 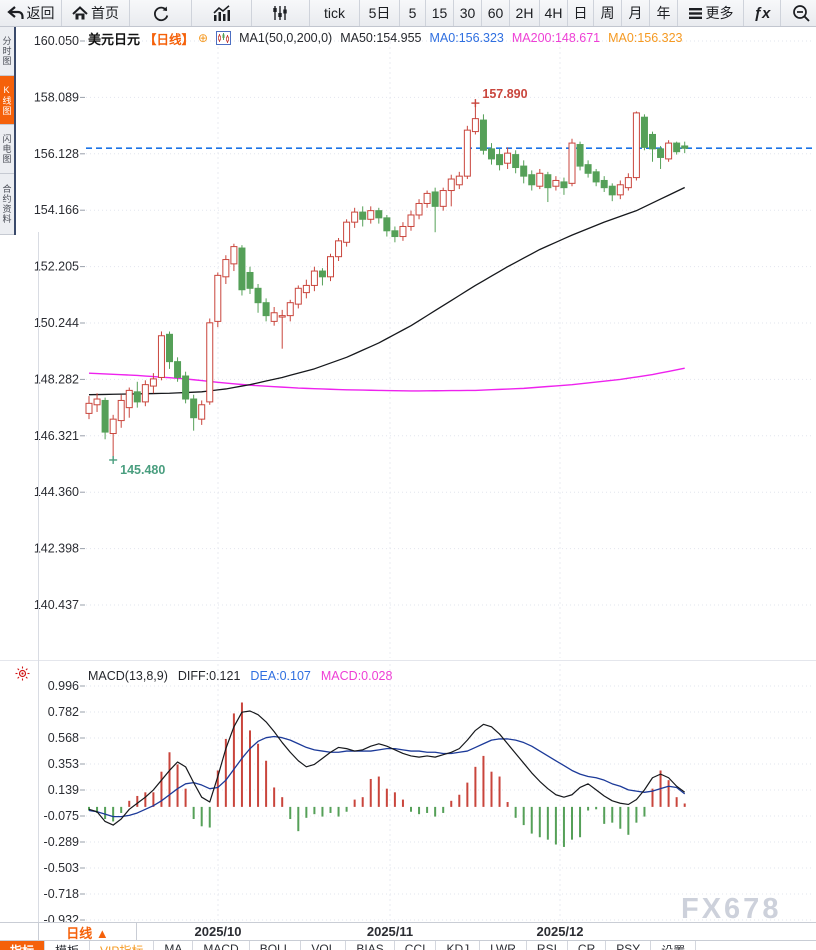 I want to click on toolbar-button-label: 月, so click(x=635, y=13).